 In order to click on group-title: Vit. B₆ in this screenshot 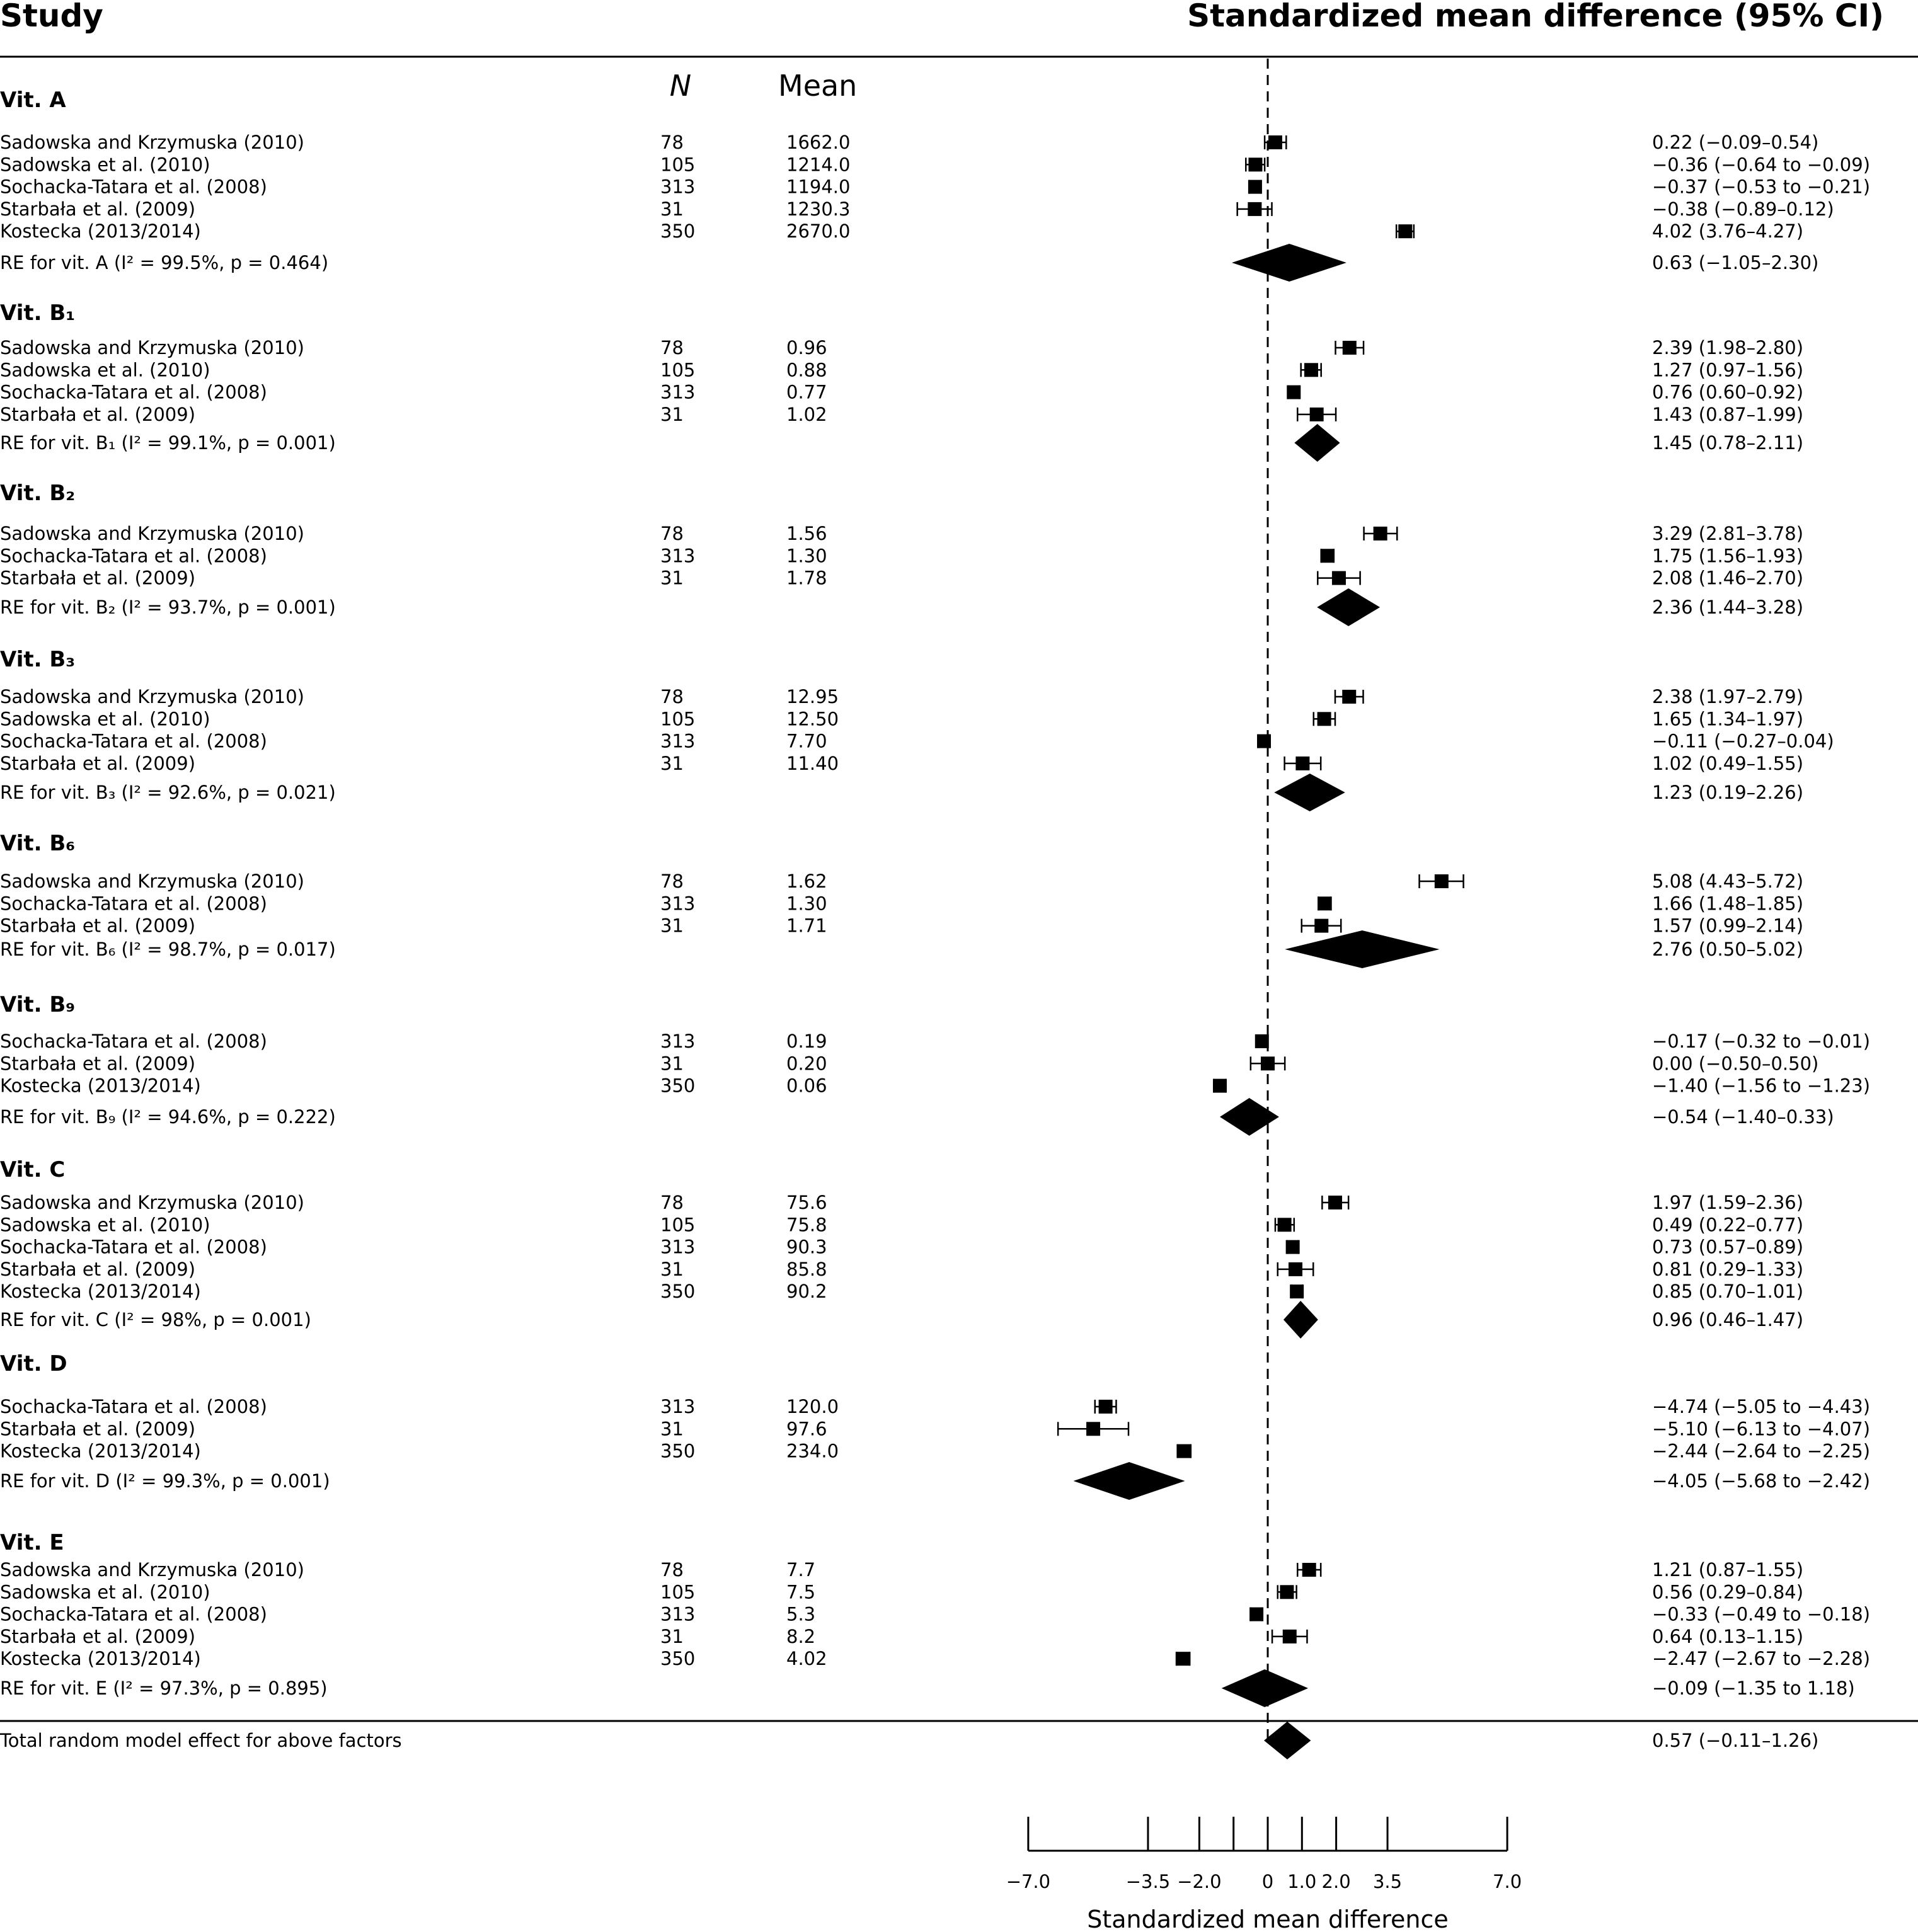, I will do `click(37, 843)`.